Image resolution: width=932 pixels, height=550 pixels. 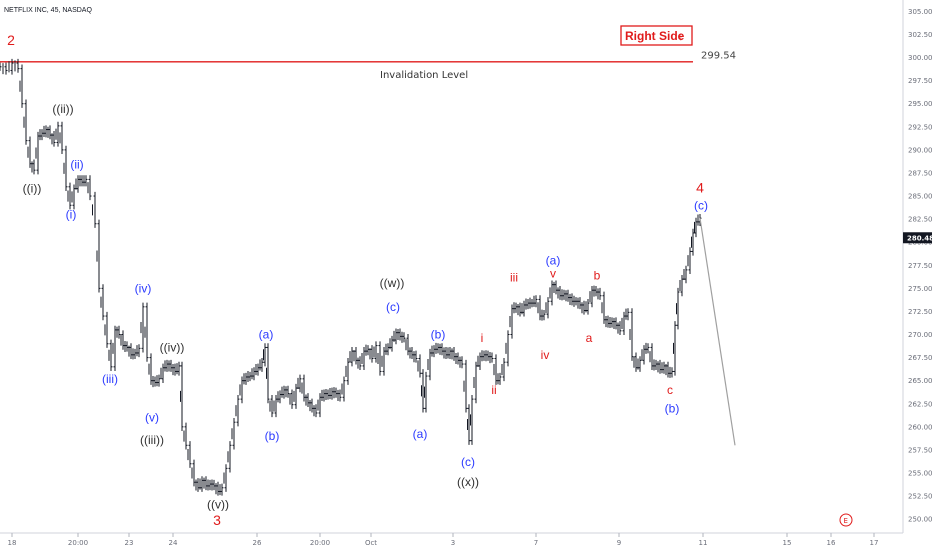 What do you see at coordinates (700, 188) in the screenshot?
I see `wave-label-30: 4` at bounding box center [700, 188].